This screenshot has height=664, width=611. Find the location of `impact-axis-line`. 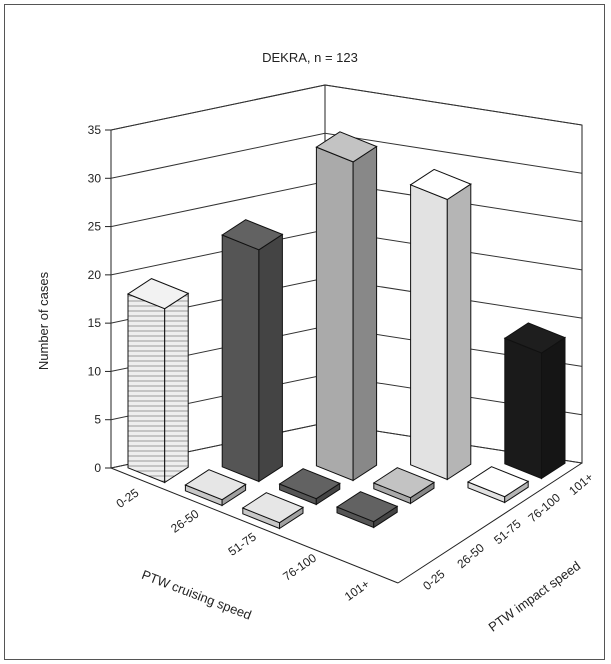

impact-axis-line is located at coordinates (490, 523).